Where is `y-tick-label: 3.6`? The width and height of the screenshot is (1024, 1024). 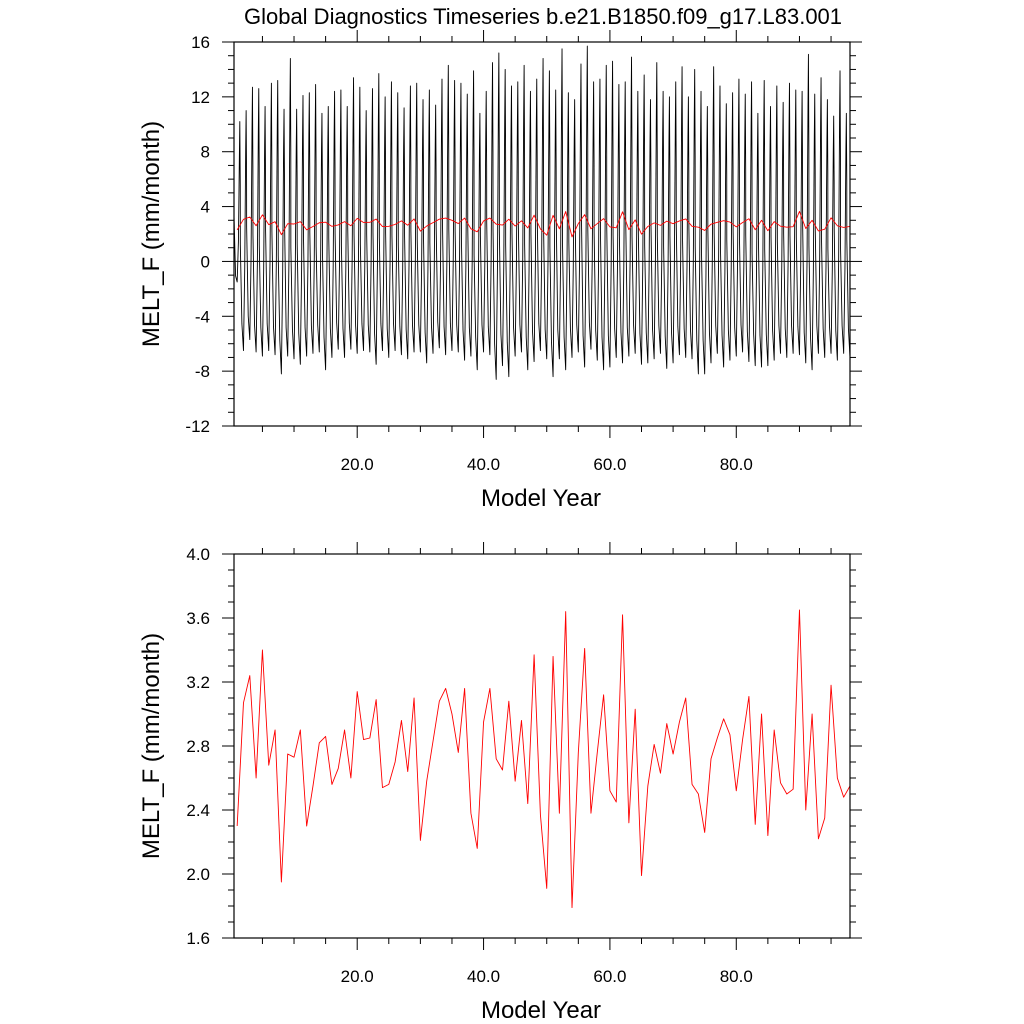
y-tick-label: 3.6 is located at coordinates (198, 618).